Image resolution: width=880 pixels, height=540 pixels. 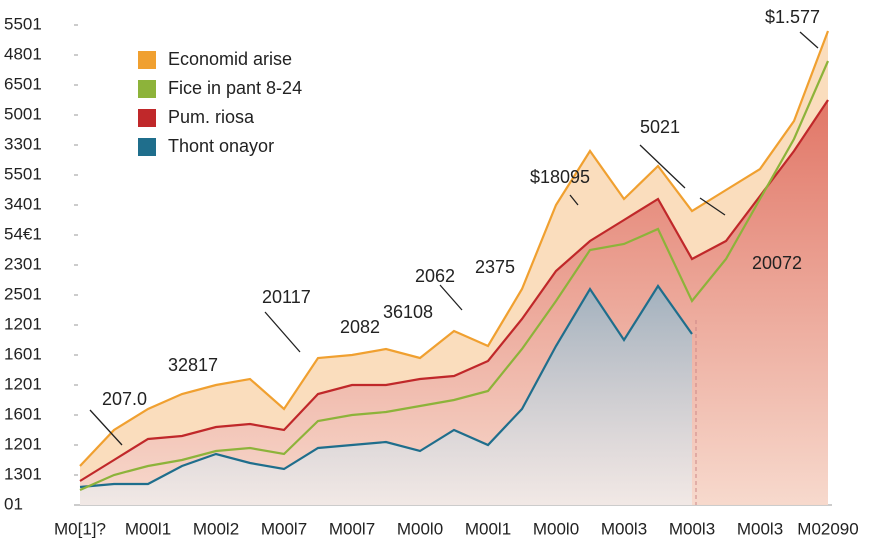 I want to click on legend-label: Economid arise, so click(x=230, y=59).